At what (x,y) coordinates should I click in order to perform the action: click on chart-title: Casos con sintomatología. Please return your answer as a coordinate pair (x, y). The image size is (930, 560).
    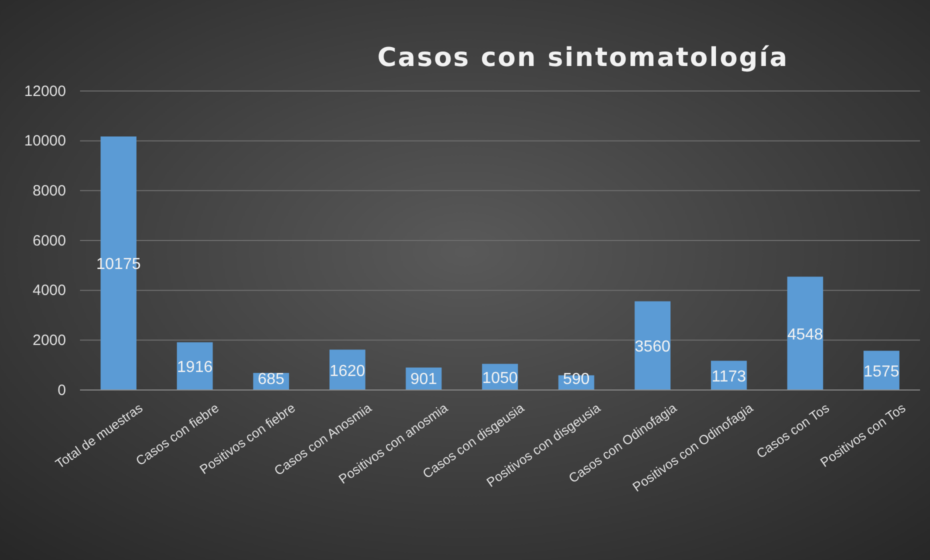
    Looking at the image, I should click on (583, 58).